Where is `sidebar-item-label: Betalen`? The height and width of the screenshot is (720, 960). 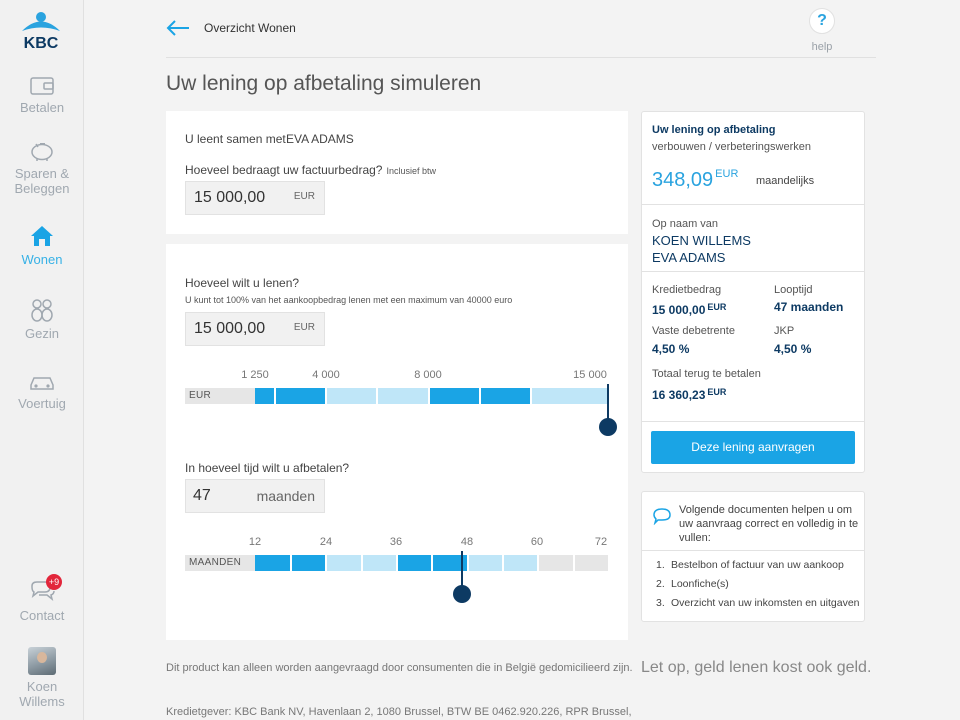
sidebar-item-label: Betalen is located at coordinates (42, 107).